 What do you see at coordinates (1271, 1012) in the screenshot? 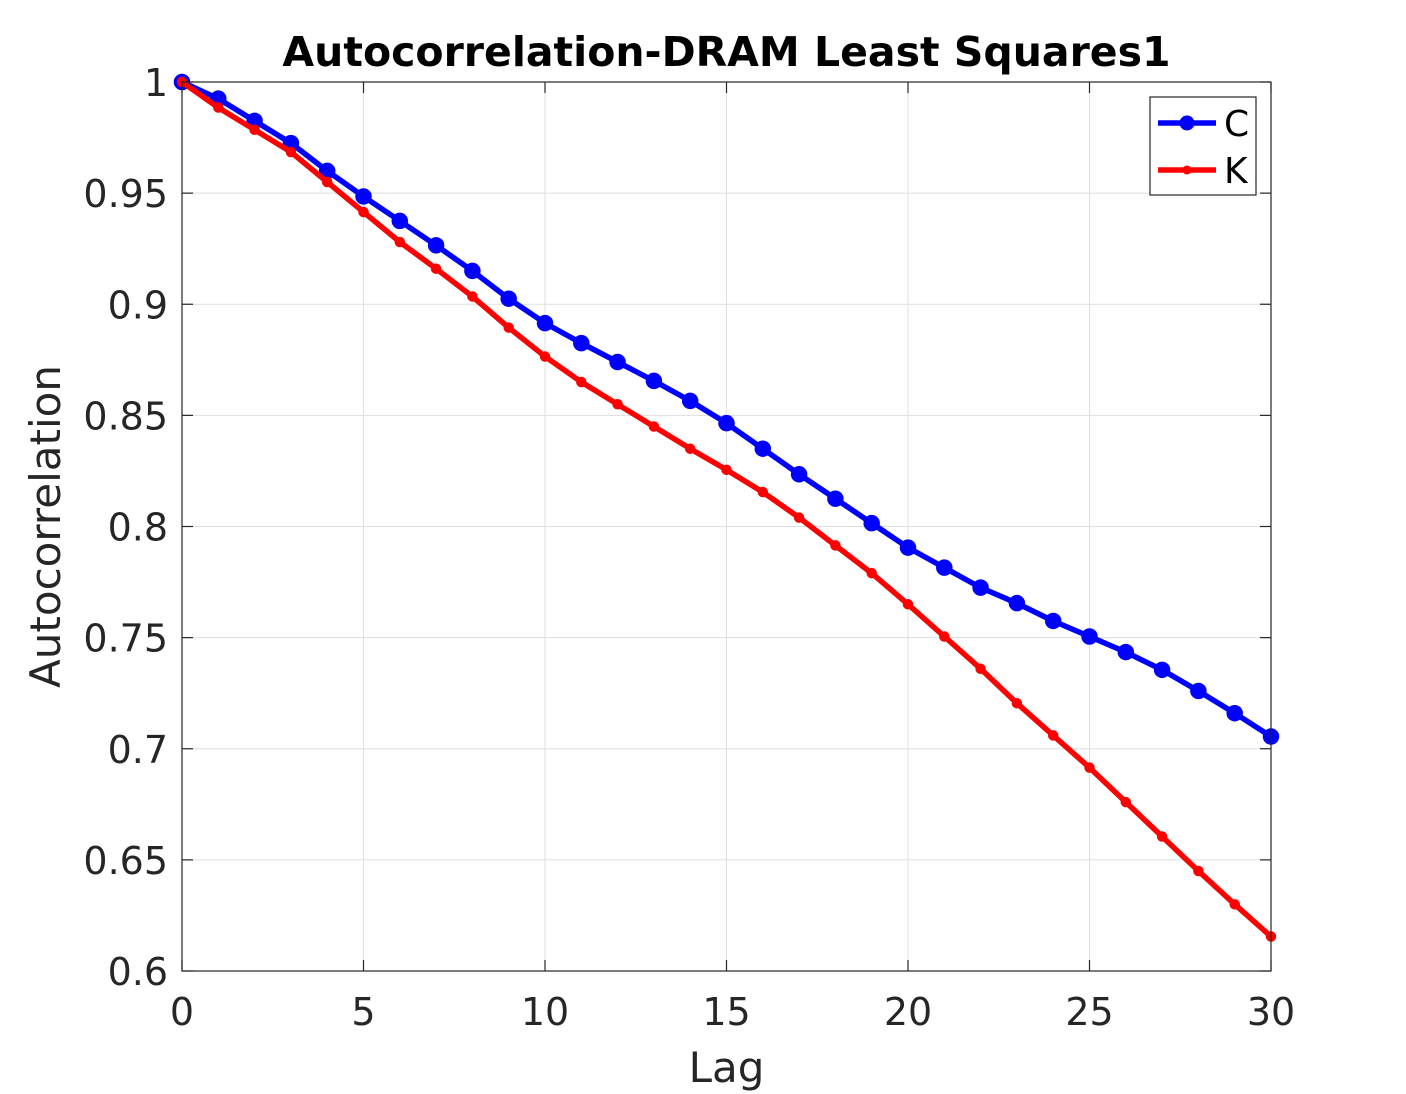
I see `x-tick-label: 30` at bounding box center [1271, 1012].